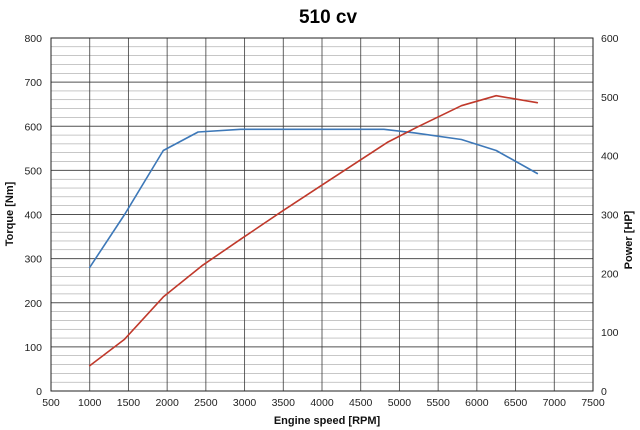  Describe the element at coordinates (284, 403) in the screenshot. I see `x-tick-label: 3500` at that location.